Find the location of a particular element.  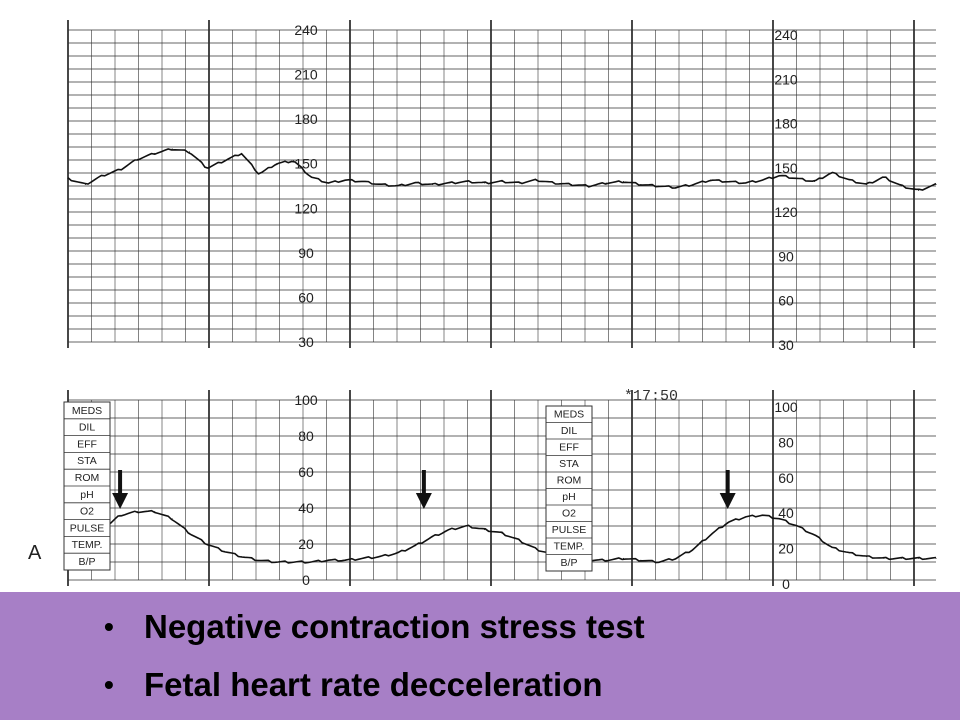

fhr-left-axis: 240 210 180 150 120 90 60 30 is located at coordinates (306, 186).